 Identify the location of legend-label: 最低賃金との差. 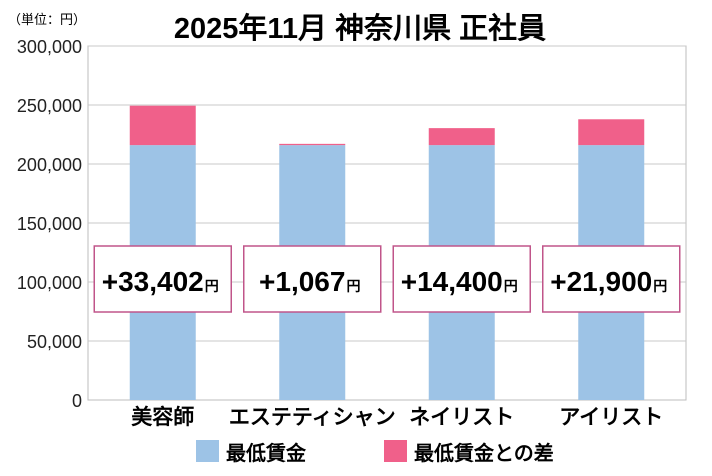
(484, 453).